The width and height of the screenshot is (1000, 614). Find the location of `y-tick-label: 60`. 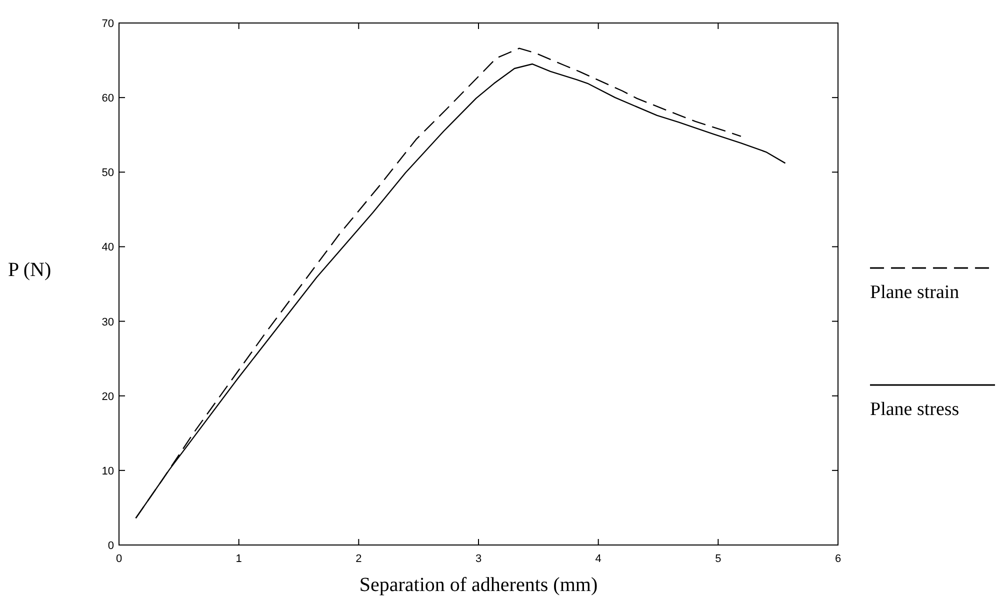

y-tick-label: 60 is located at coordinates (108, 98).